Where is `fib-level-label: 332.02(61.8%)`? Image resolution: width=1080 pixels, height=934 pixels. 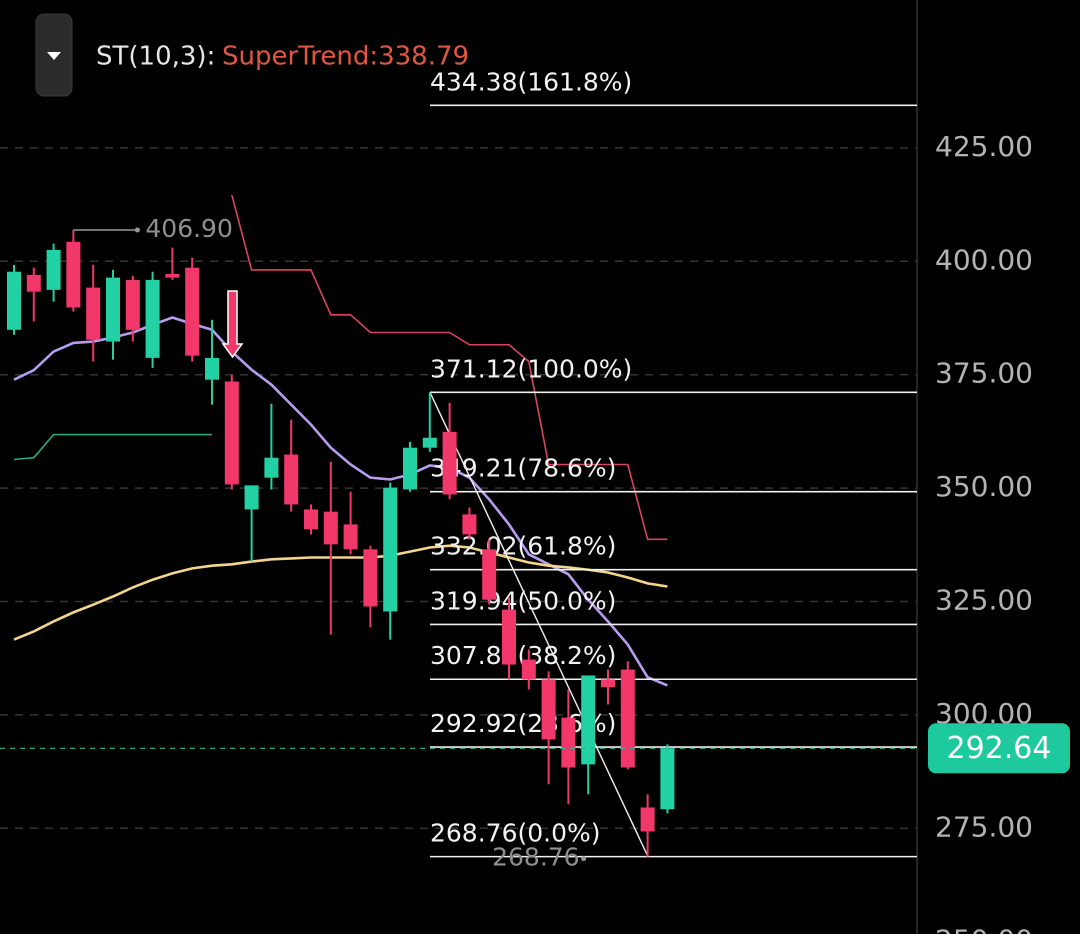
fib-level-label: 332.02(61.8%) is located at coordinates (523, 546).